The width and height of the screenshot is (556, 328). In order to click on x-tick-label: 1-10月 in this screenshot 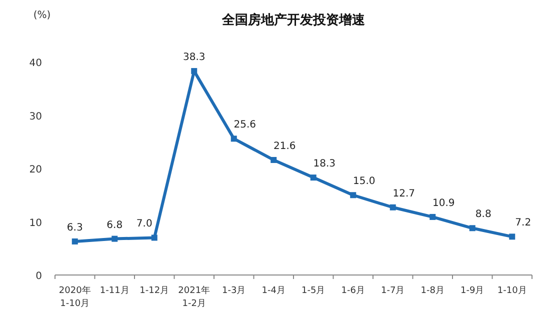, I will do `click(512, 291)`.